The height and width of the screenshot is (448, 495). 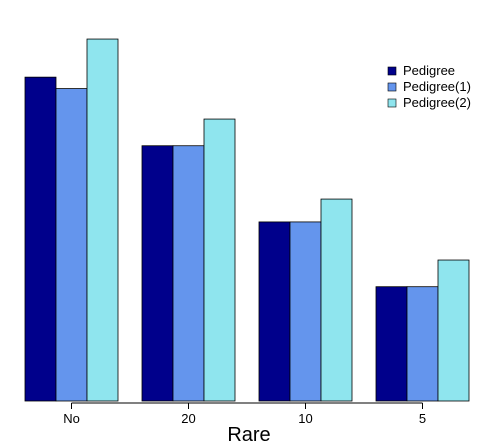 What do you see at coordinates (248, 435) in the screenshot?
I see `x-axis-title: Rare` at bounding box center [248, 435].